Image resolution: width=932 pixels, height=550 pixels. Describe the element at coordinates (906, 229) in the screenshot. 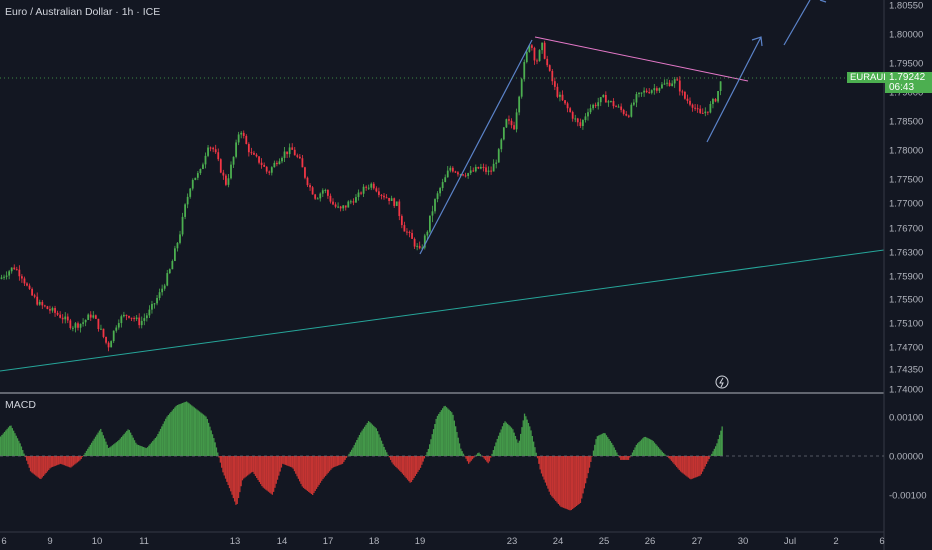

I see `price-tick-label: 1.76700` at that location.